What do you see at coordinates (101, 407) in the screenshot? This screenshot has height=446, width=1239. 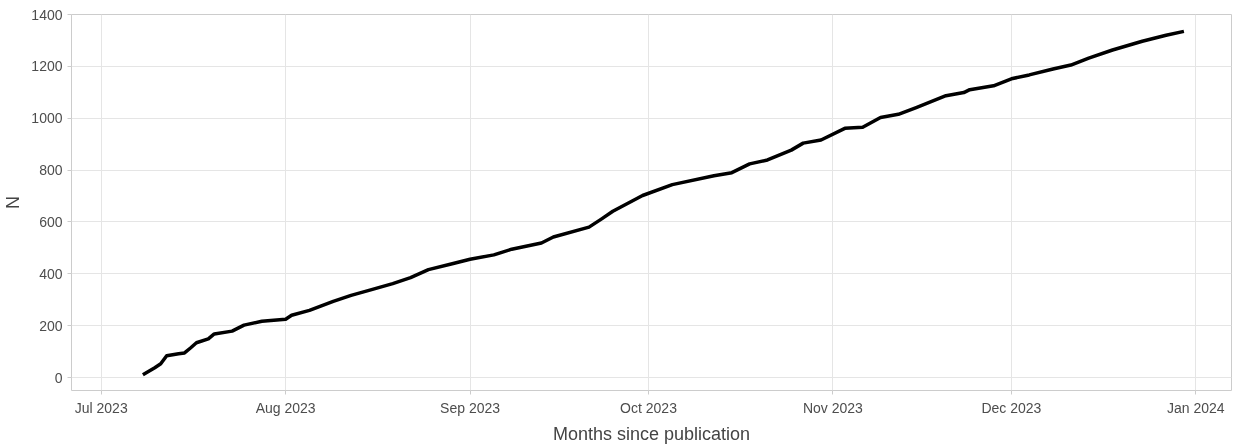 I see `x-tick-label: Jul 2023` at bounding box center [101, 407].